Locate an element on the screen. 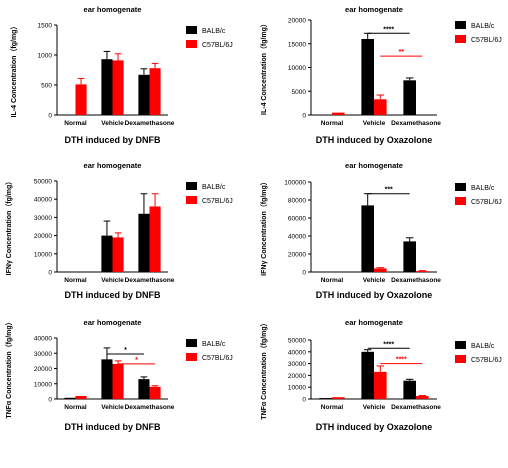  y-tick-label: 15000 is located at coordinates (297, 44).